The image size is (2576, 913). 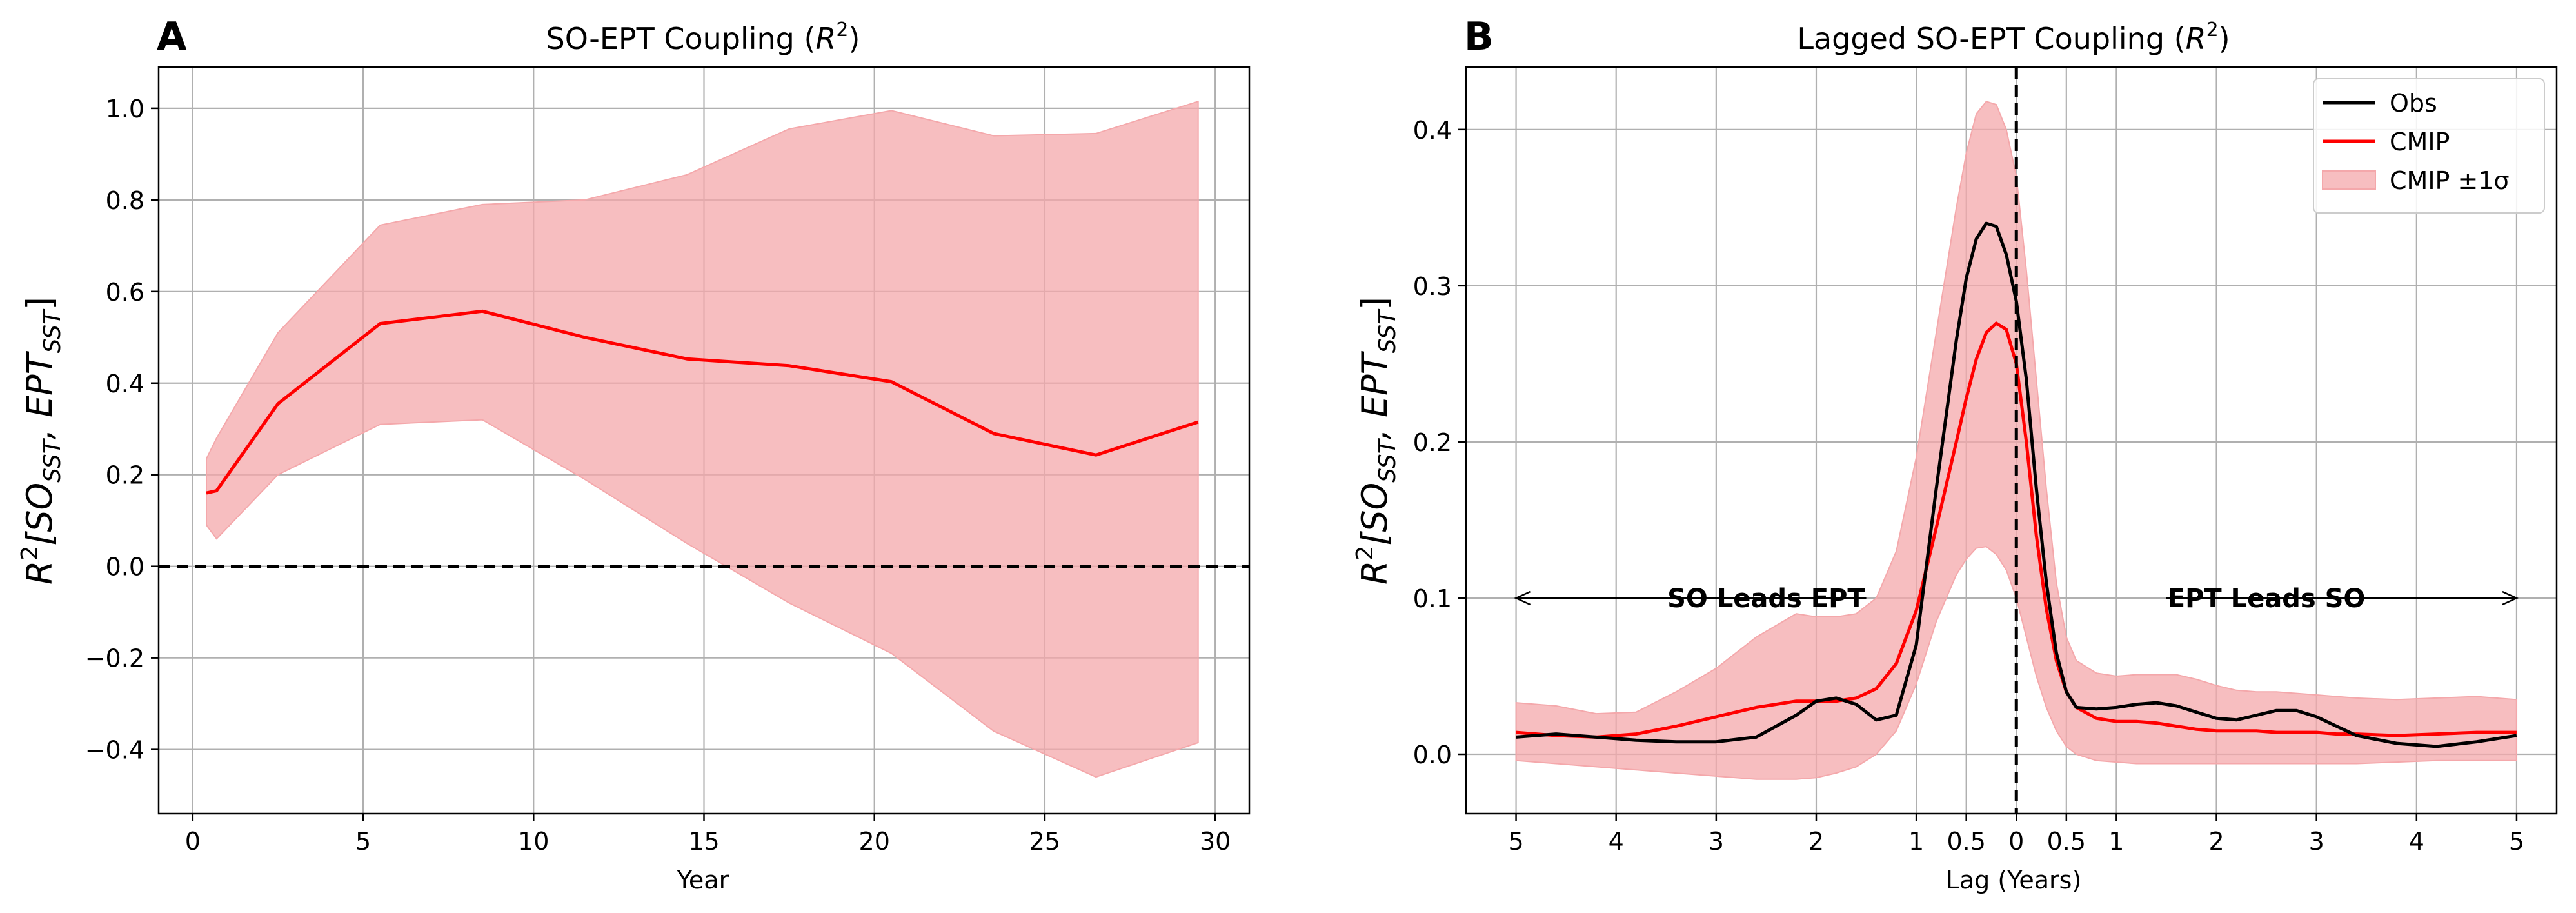 What do you see at coordinates (2413, 103) in the screenshot?
I see `panel-b-legend-label: Obs` at bounding box center [2413, 103].